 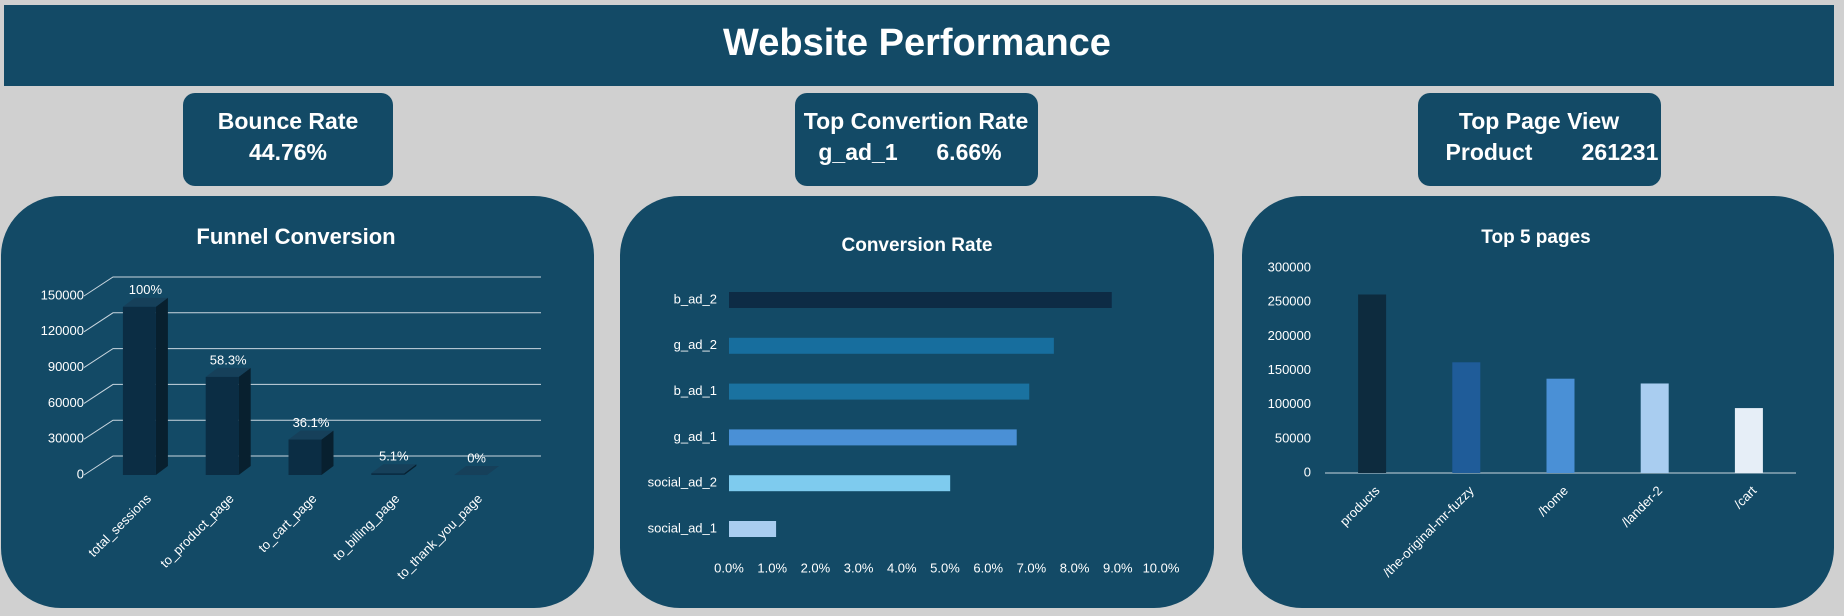 I want to click on y-tick-label: 200000, so click(x=1289, y=335).